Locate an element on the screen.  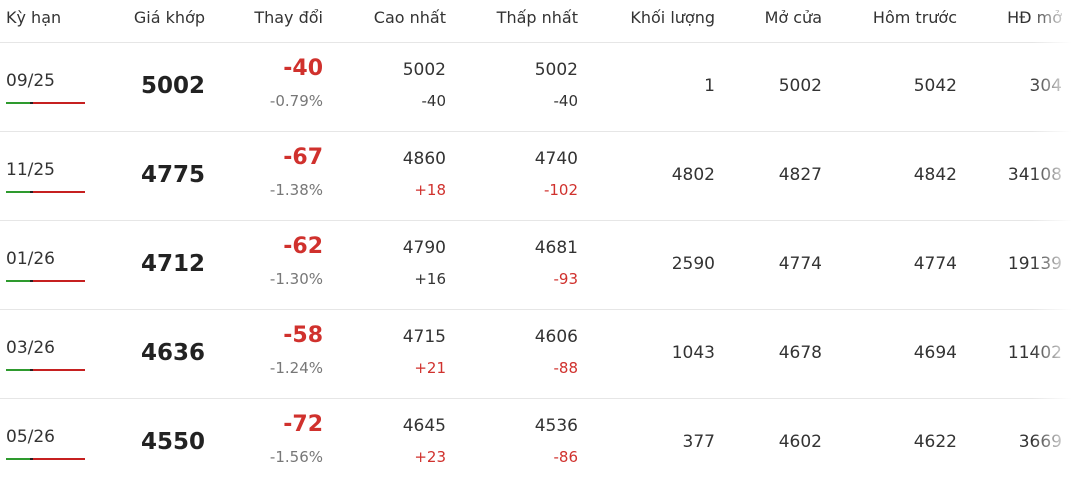
low: 4606 is located at coordinates (556, 337).